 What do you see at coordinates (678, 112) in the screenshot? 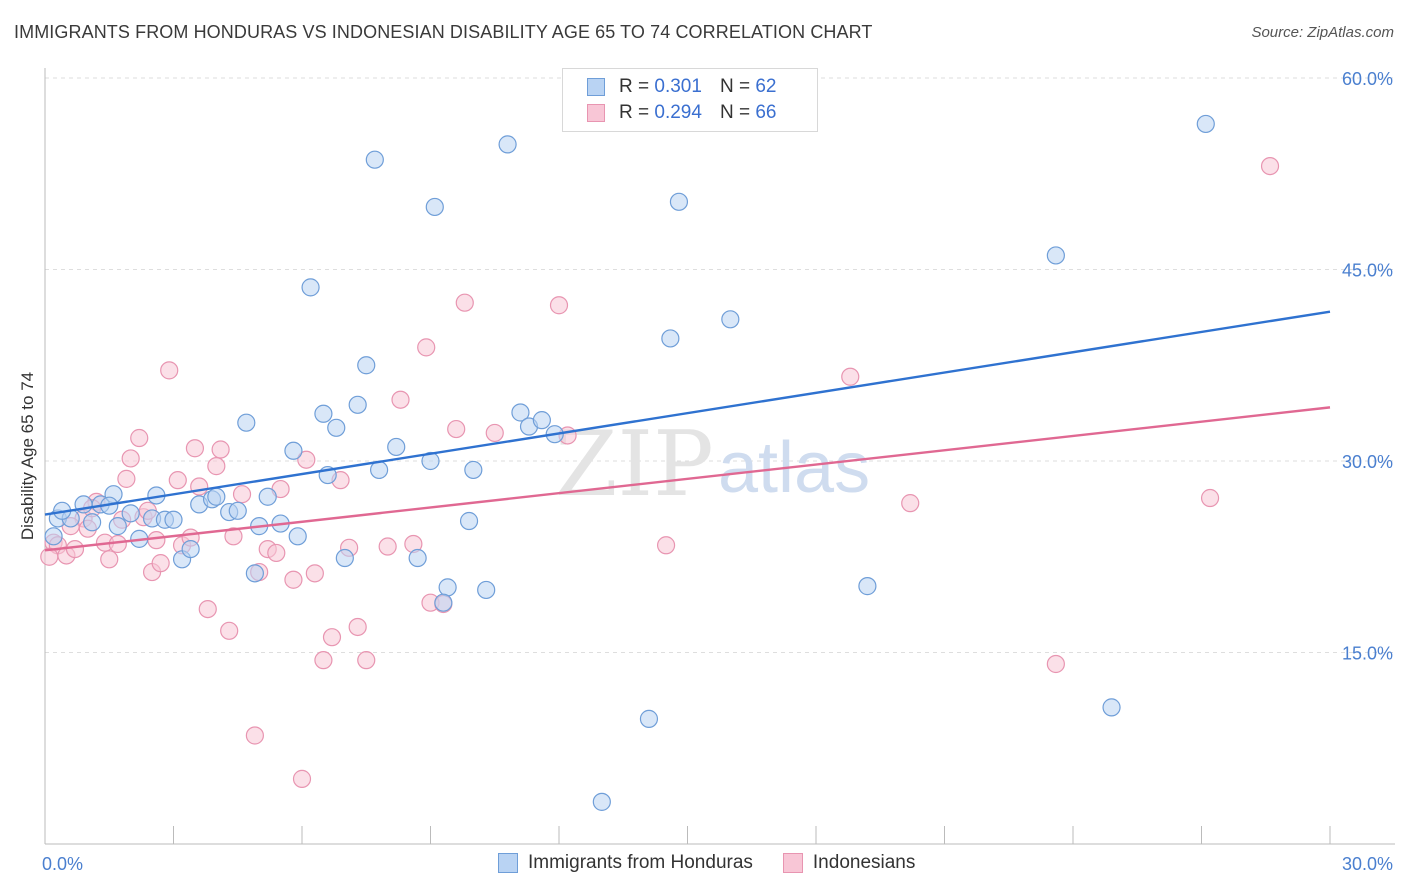
I see `legend-r-value: 0.294` at bounding box center [678, 112].